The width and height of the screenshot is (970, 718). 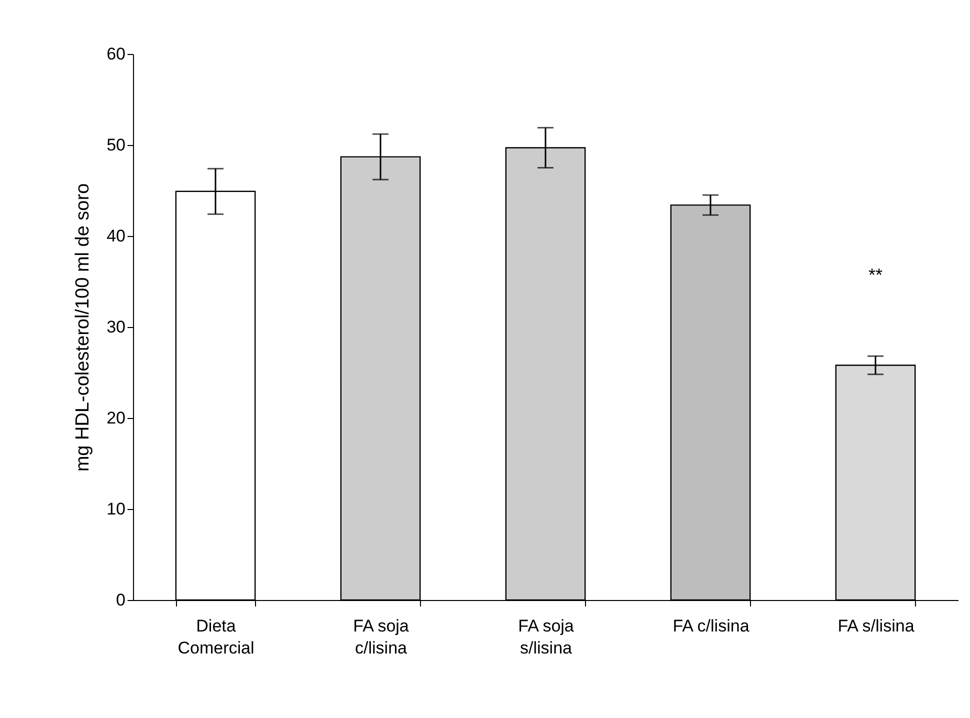 I want to click on y-tick-label: 30, so click(x=116, y=327).